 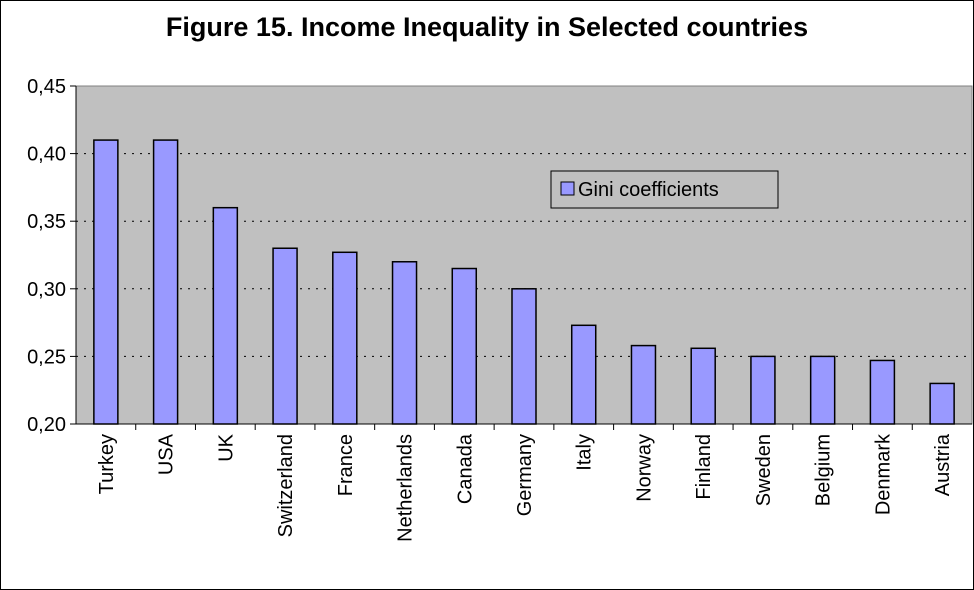 What do you see at coordinates (524, 356) in the screenshot?
I see `bar-germany` at bounding box center [524, 356].